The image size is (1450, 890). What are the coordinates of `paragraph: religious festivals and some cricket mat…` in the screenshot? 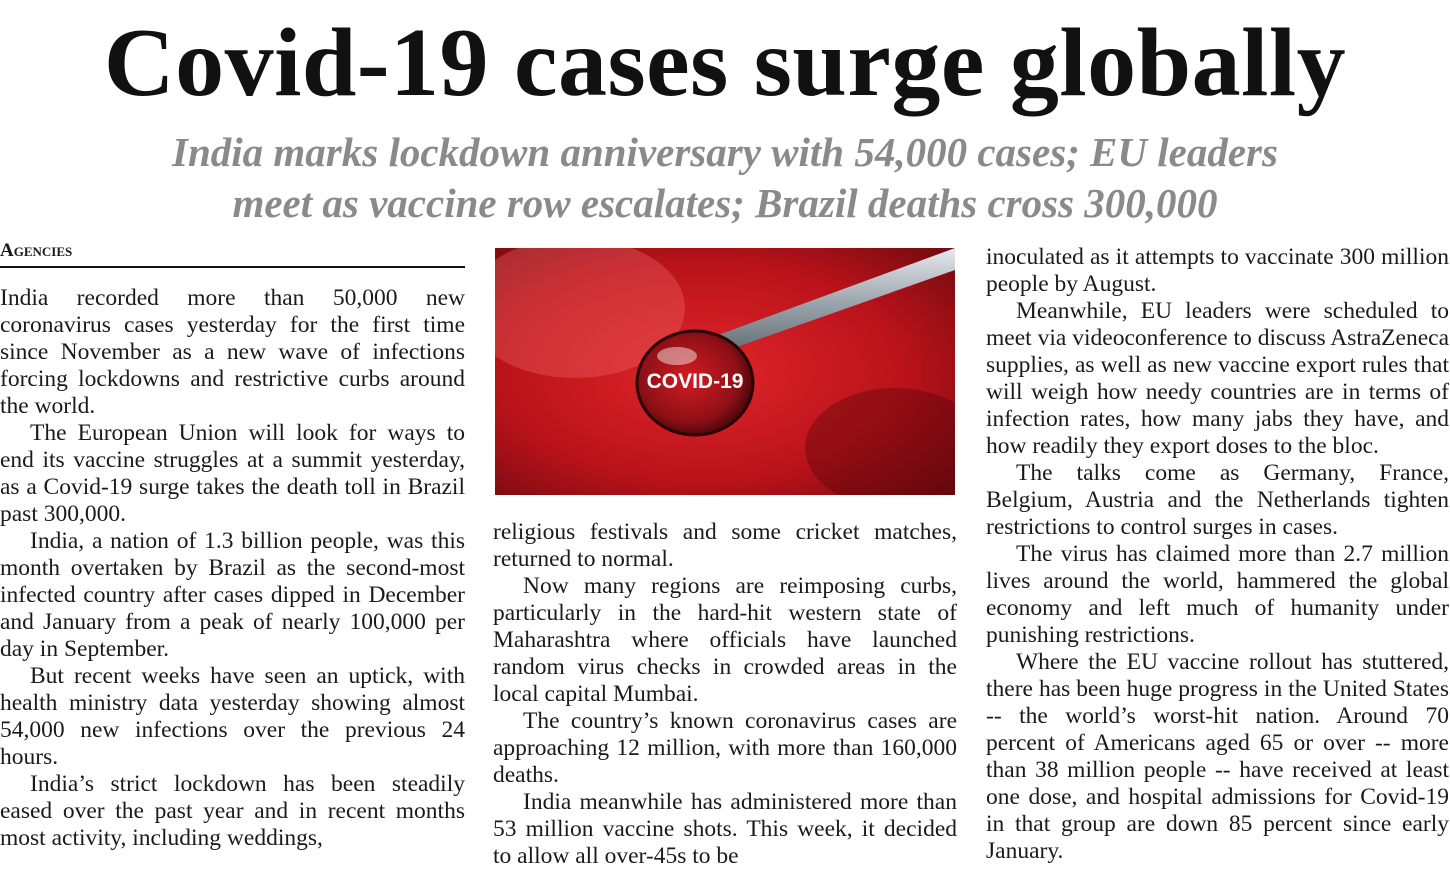 It's located at (725, 545).